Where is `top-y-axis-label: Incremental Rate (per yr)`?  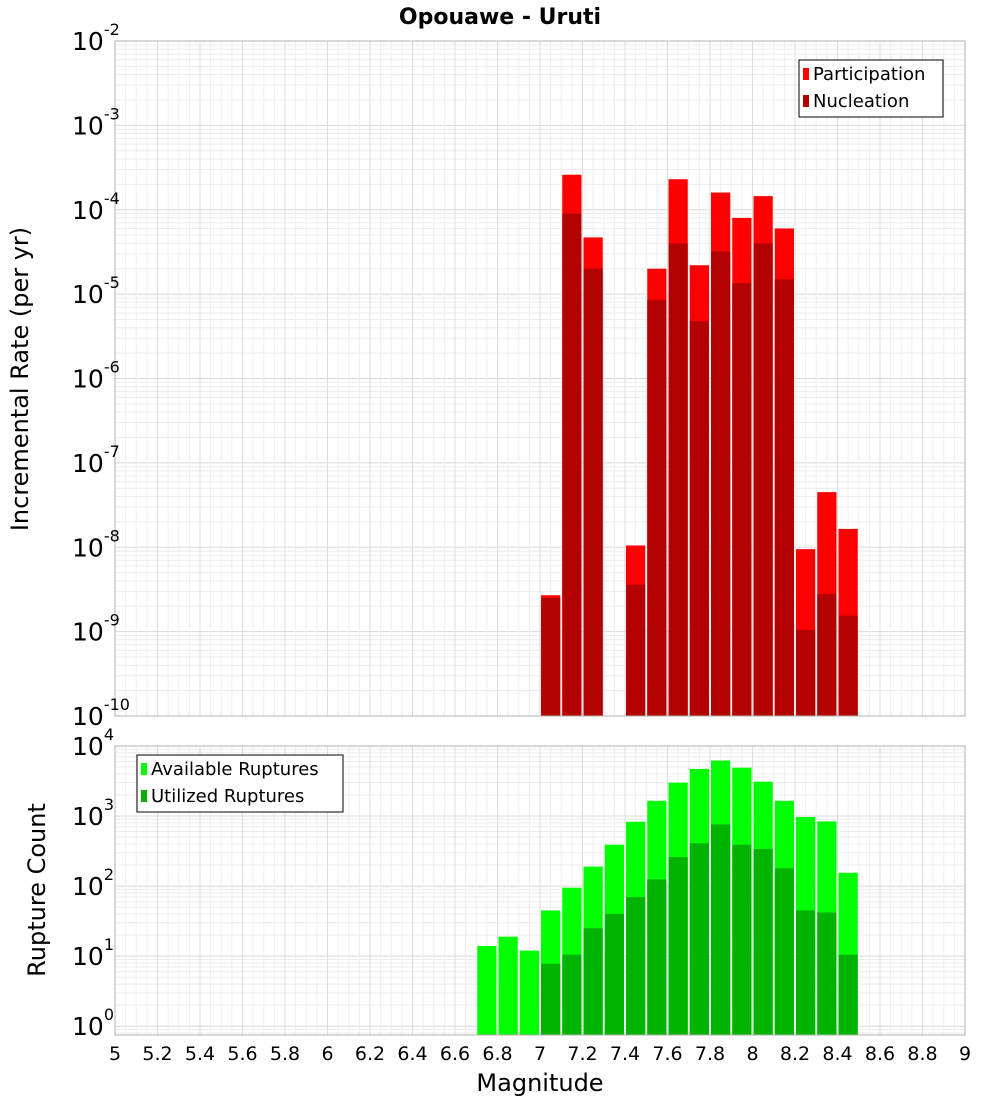 top-y-axis-label: Incremental Rate (per yr) is located at coordinates (20, 379).